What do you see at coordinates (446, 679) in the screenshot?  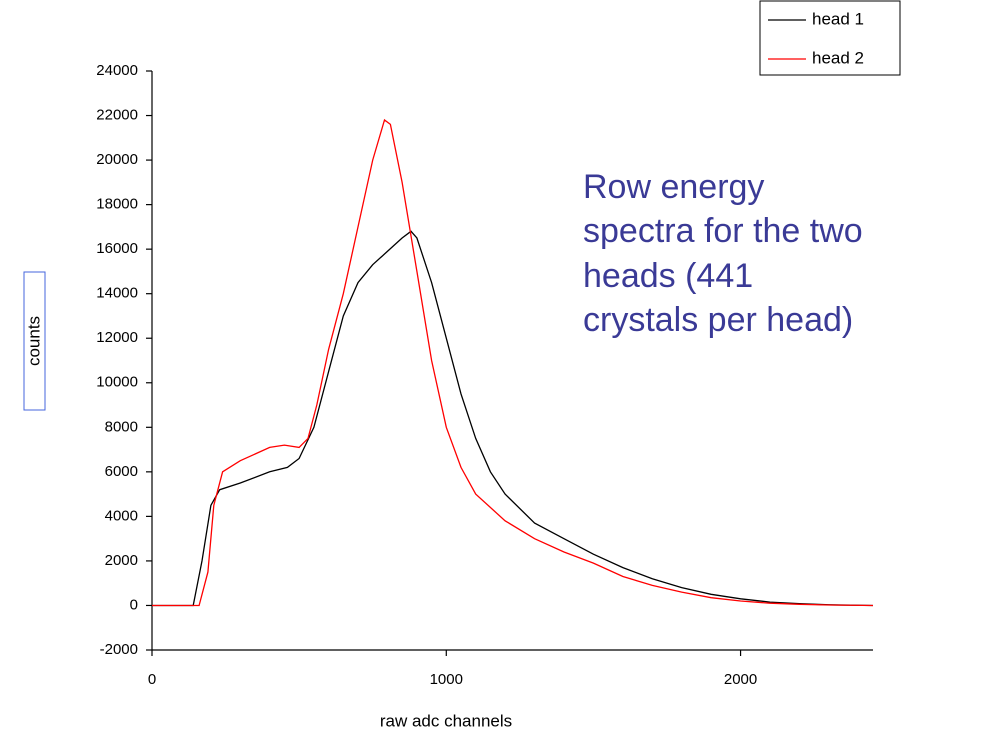 I see `x-tick-label: 1000` at bounding box center [446, 679].